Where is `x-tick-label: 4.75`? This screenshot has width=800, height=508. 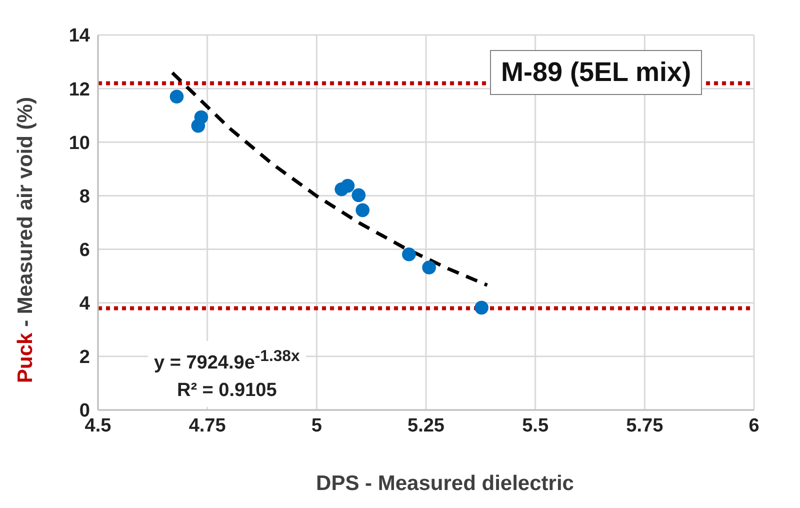
x-tick-label: 4.75 is located at coordinates (207, 425).